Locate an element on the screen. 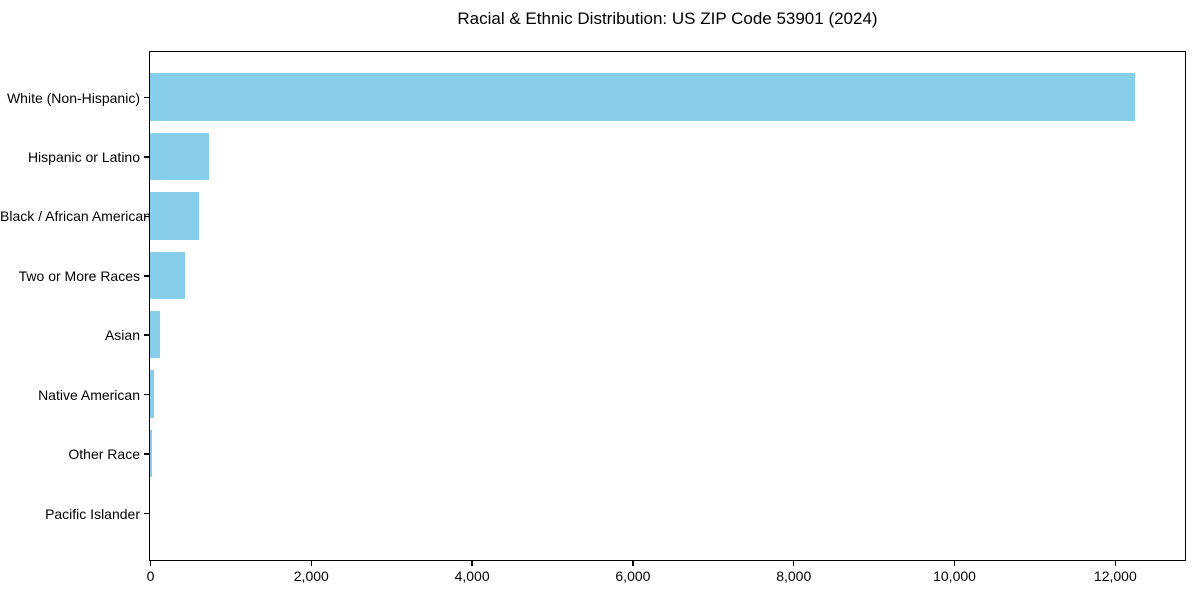  bar-other-race is located at coordinates (151, 453).